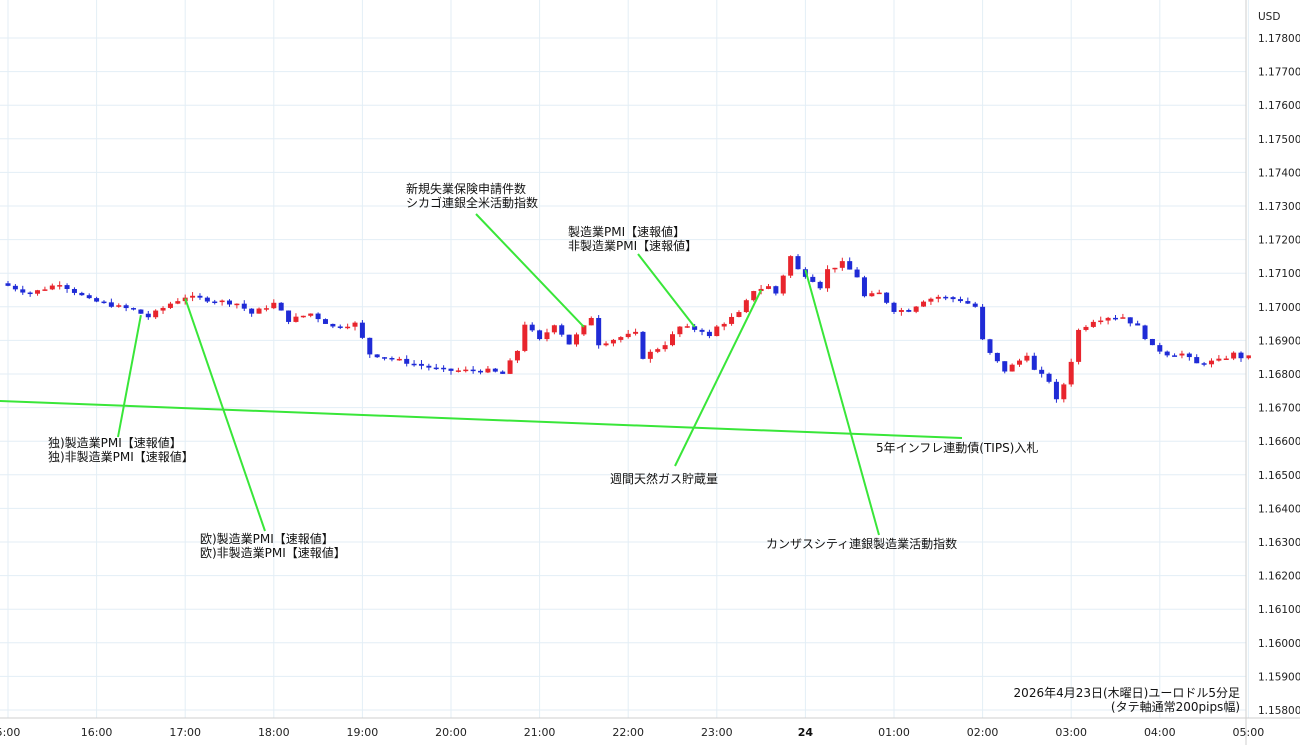  What do you see at coordinates (273, 552) in the screenshot?
I see `annotation-label: 欧)非製造業PMI【速報値】` at bounding box center [273, 552].